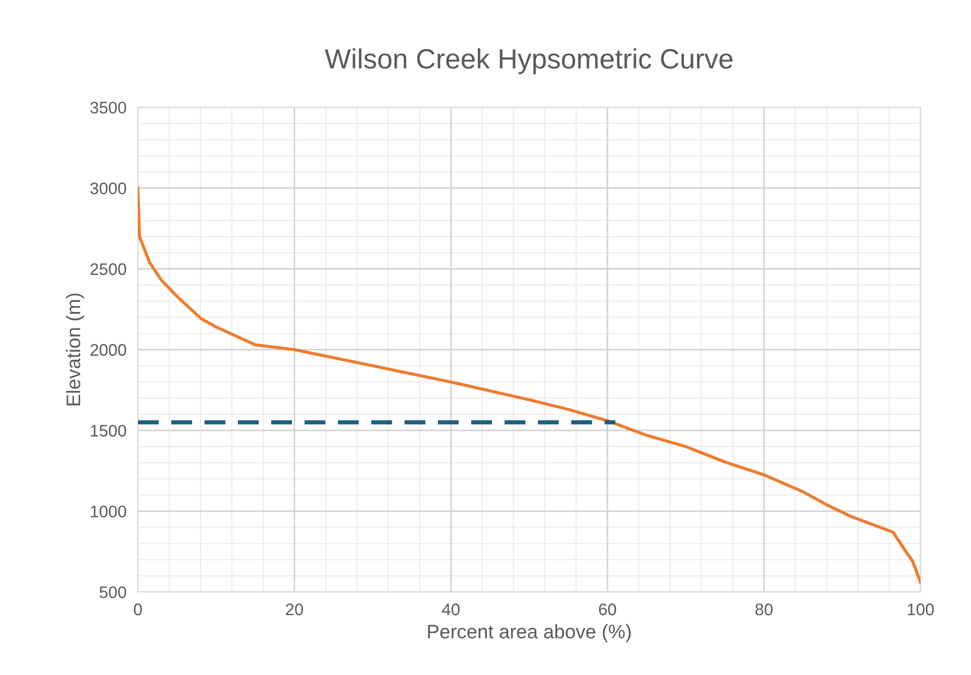 The image size is (971, 675). I want to click on x-tick-label: 40, so click(451, 610).